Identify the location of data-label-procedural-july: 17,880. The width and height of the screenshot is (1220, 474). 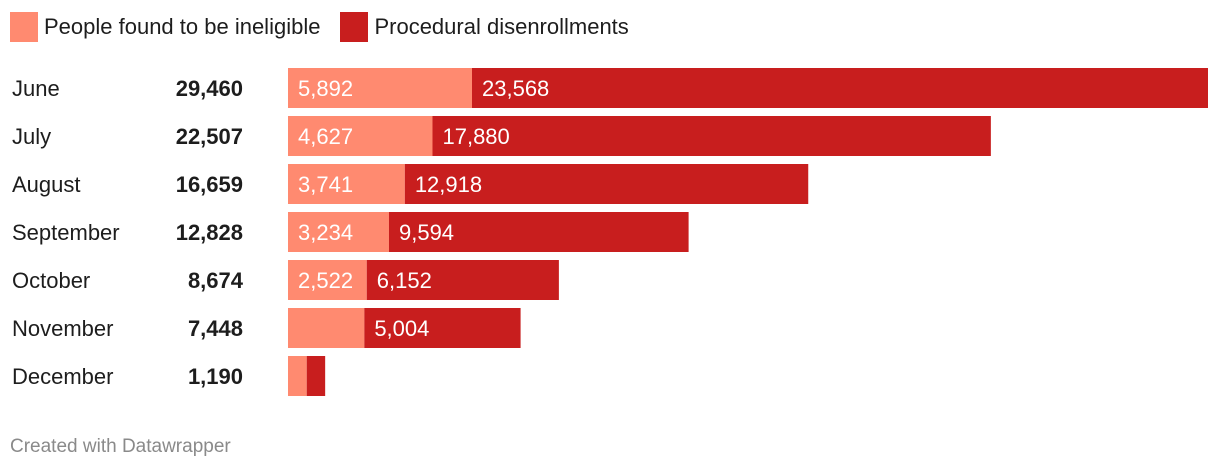
(475, 136).